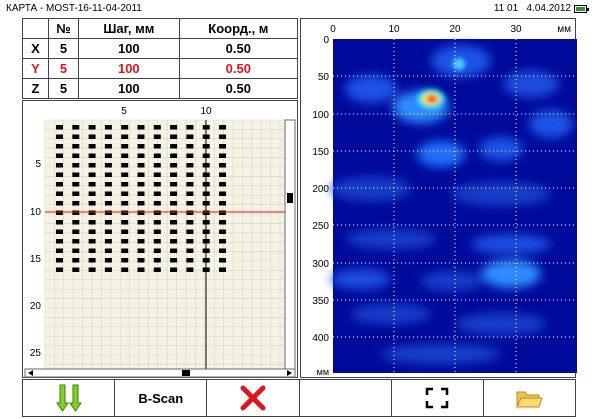 This screenshot has height=419, width=595. What do you see at coordinates (346, 398) in the screenshot?
I see `empty-toolbar-slot` at bounding box center [346, 398].